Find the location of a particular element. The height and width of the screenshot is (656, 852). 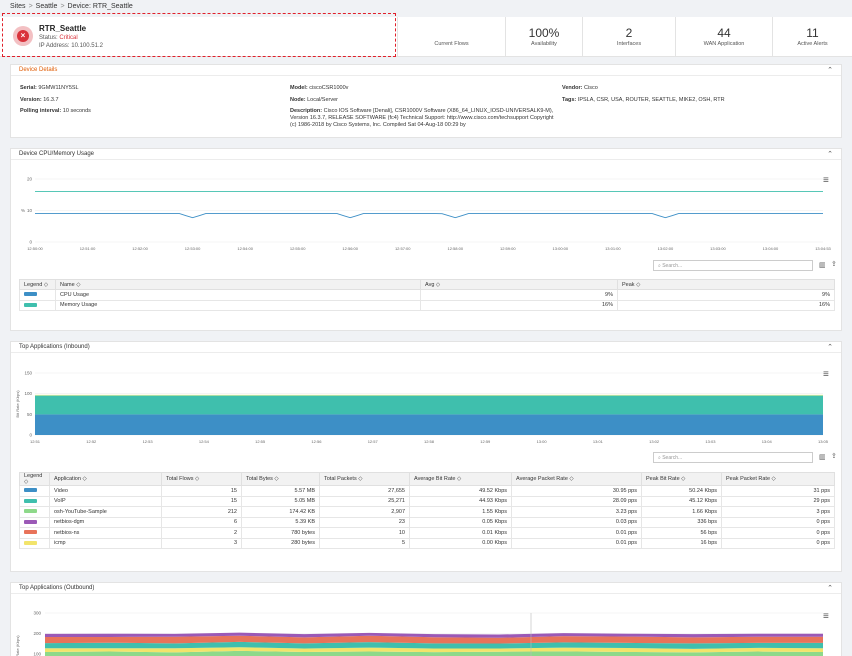

col-peak: Peak ◇ is located at coordinates (726, 284).